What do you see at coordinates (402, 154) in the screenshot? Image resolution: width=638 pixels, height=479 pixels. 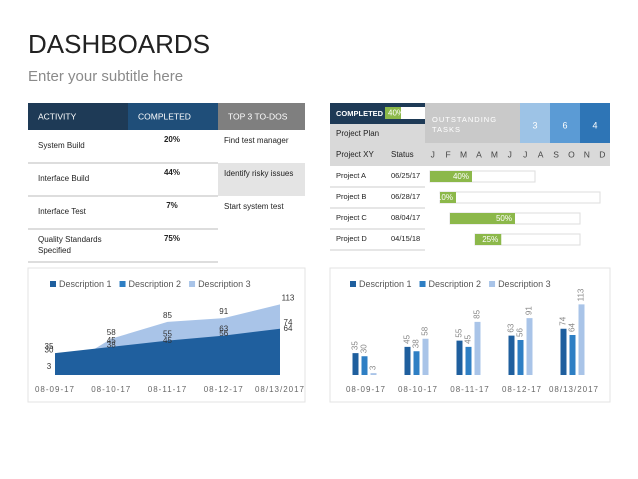 I see `gantt-head: Status` at bounding box center [402, 154].